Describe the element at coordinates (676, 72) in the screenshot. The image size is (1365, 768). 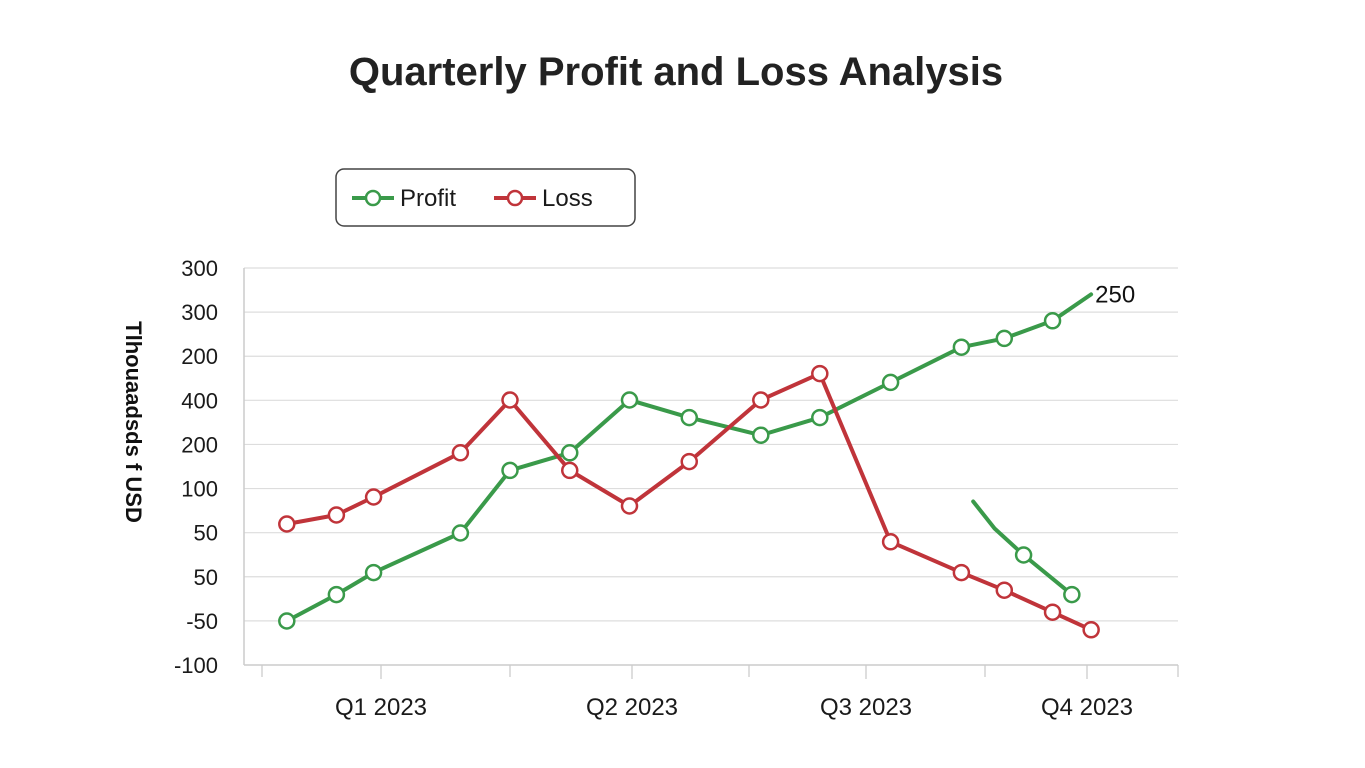
I see `chart-title: Quarterly Profit and Loss Analysis` at that location.